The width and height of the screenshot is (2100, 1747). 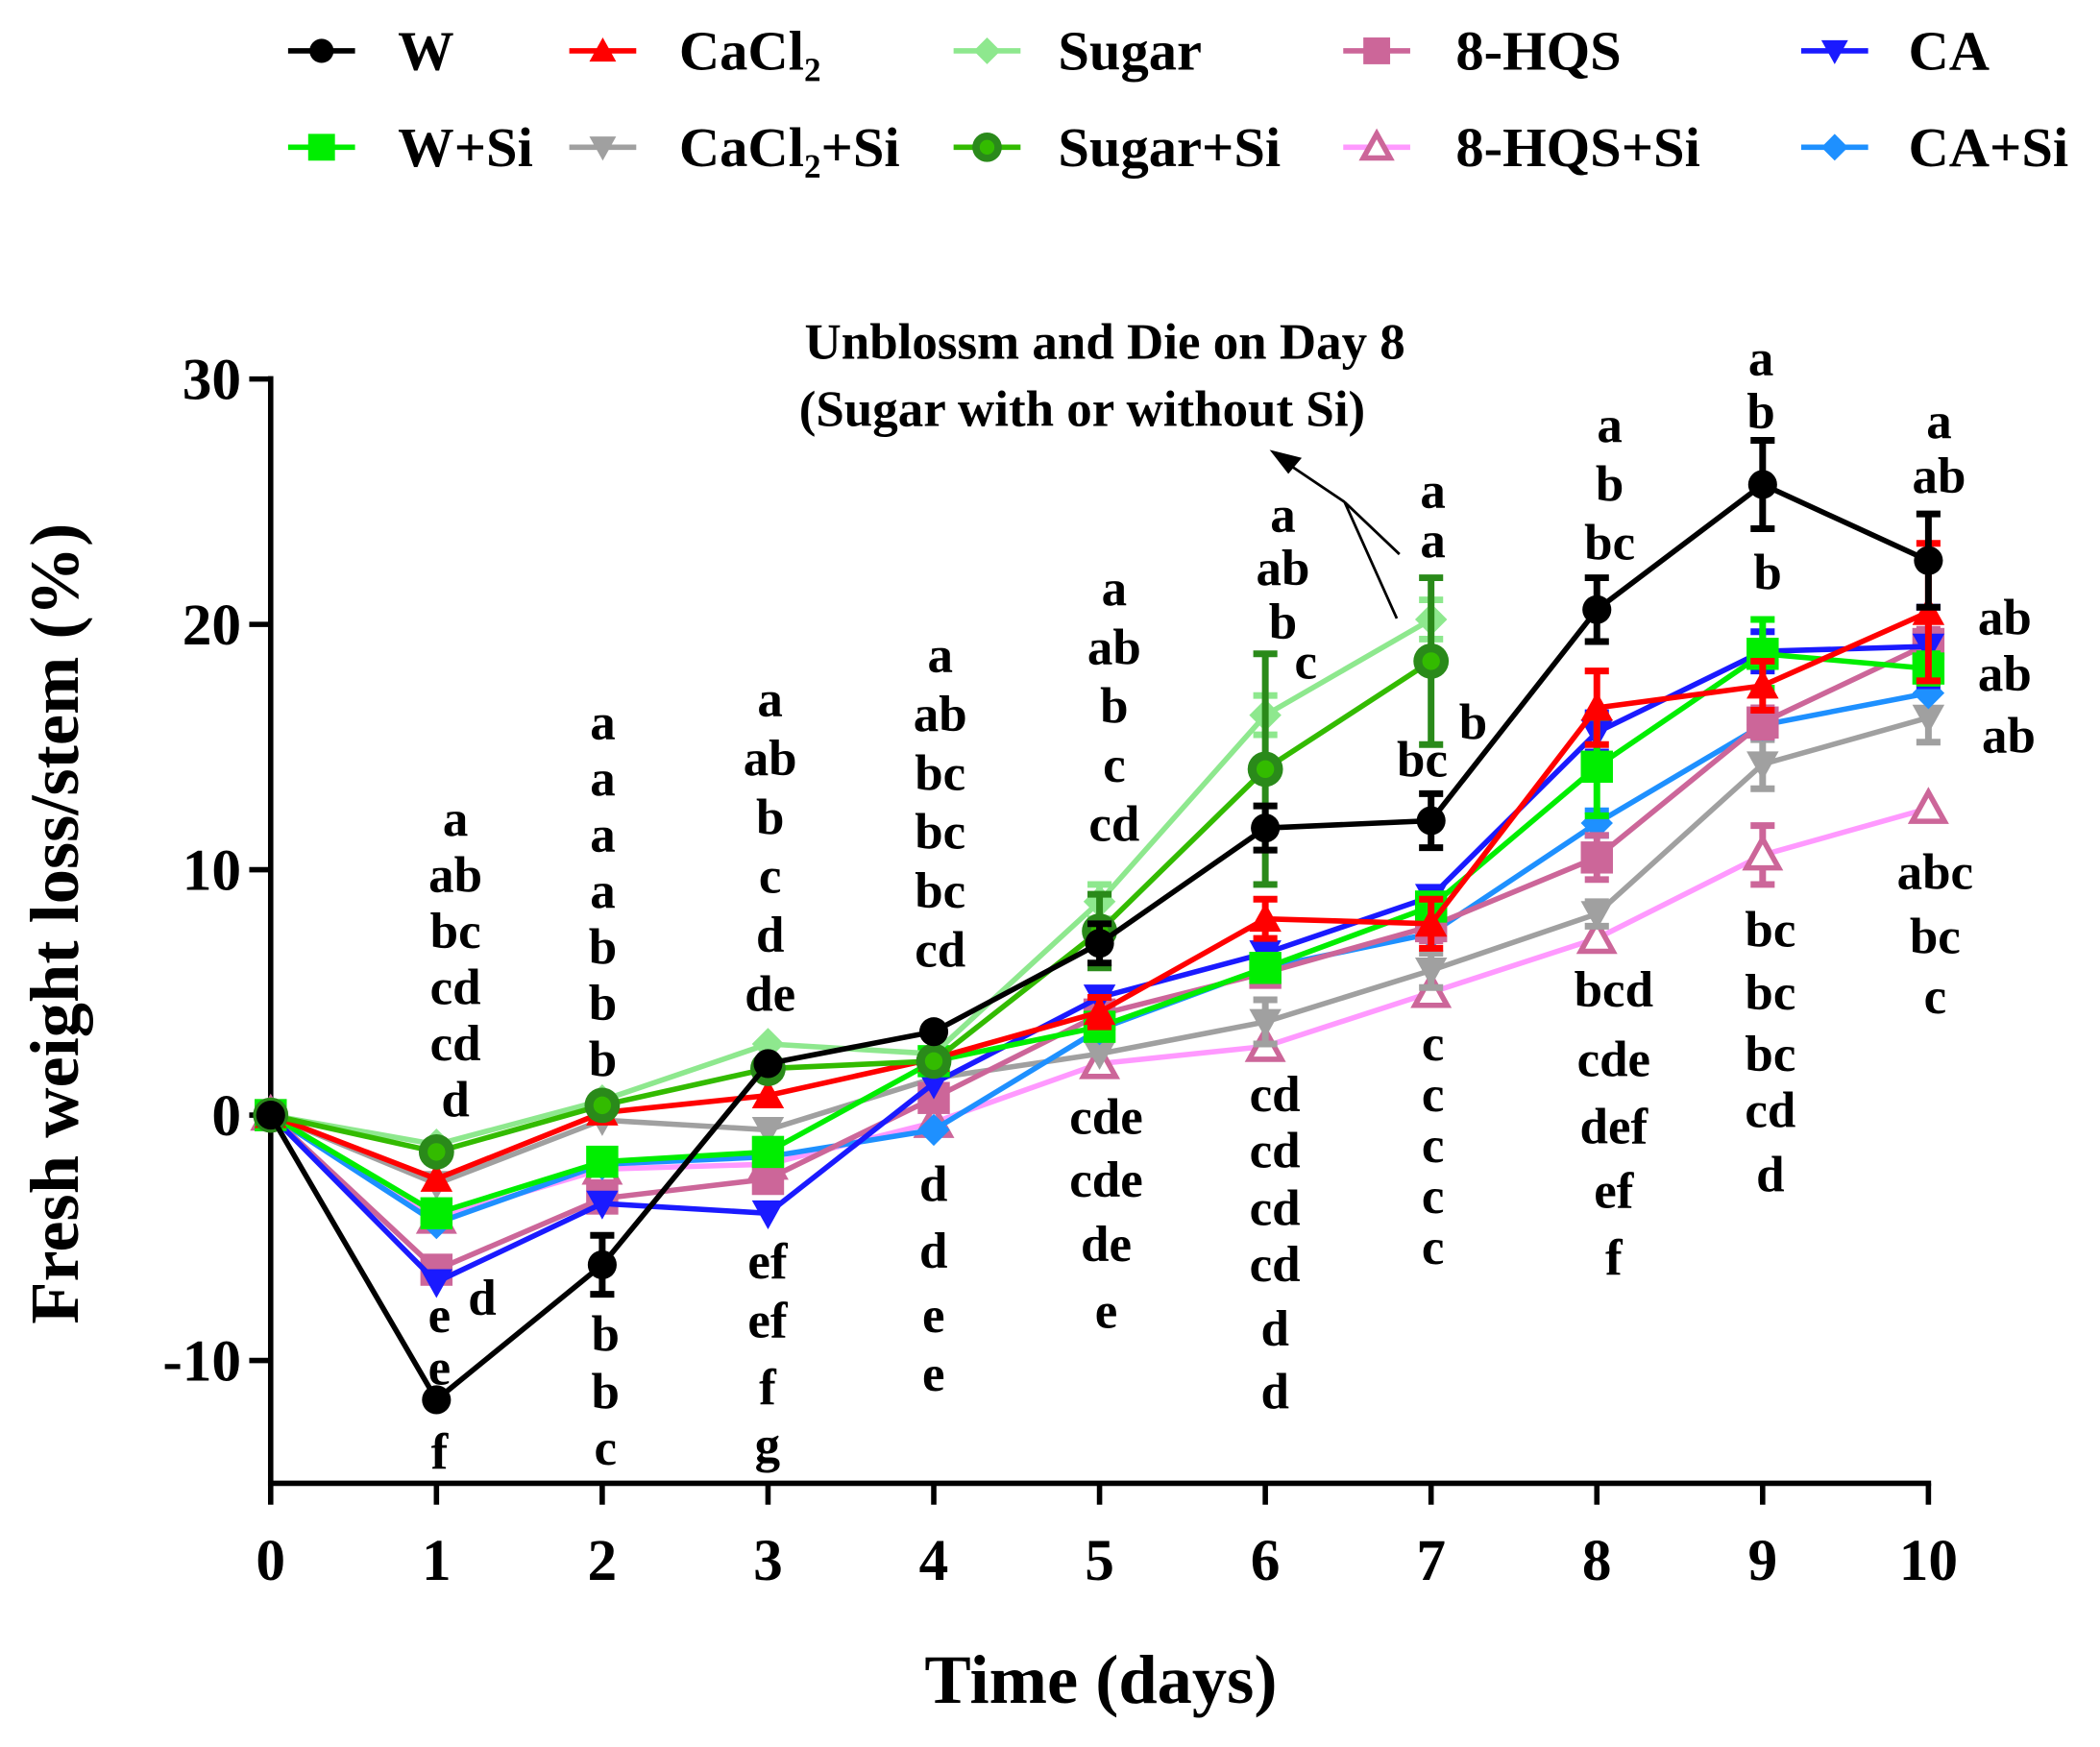 I want to click on legend-label: 8-HQS+Si, so click(x=1577, y=147).